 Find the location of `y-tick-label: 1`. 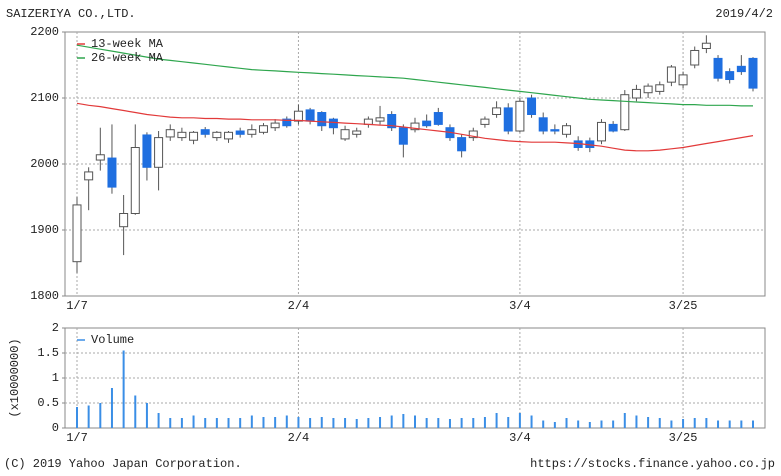

y-tick-label: 1 is located at coordinates (55, 378).